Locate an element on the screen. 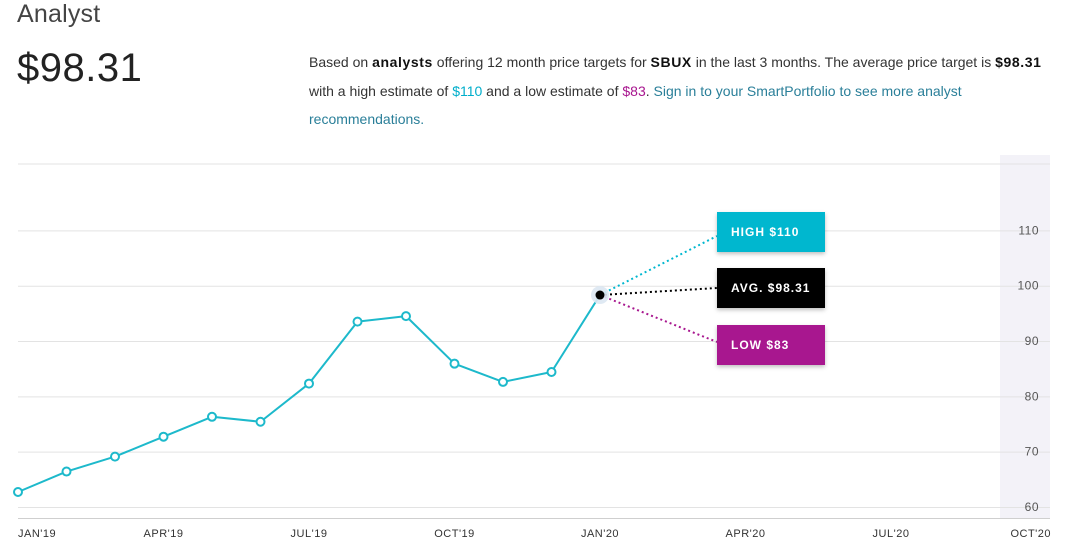 The image size is (1069, 558). current-point is located at coordinates (600, 295).